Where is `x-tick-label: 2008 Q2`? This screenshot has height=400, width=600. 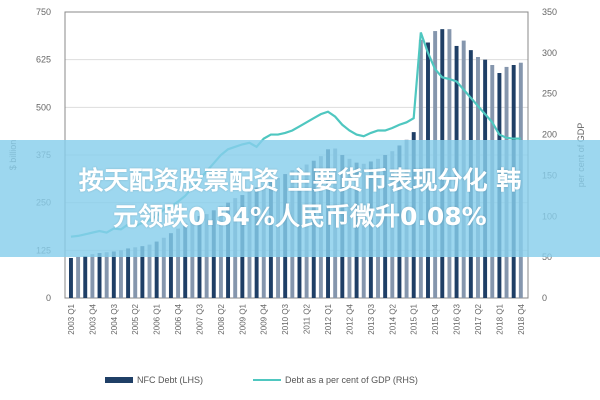 x-tick-label: 2008 Q2 is located at coordinates (221, 318).